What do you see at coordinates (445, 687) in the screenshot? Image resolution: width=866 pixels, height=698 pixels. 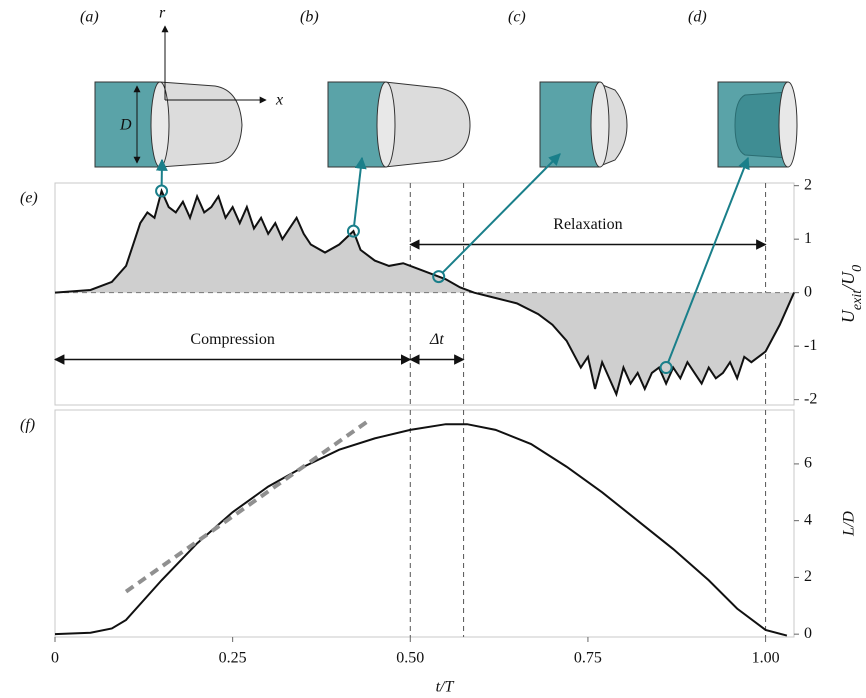 I see `x-axis-label: t/T` at bounding box center [445, 687].